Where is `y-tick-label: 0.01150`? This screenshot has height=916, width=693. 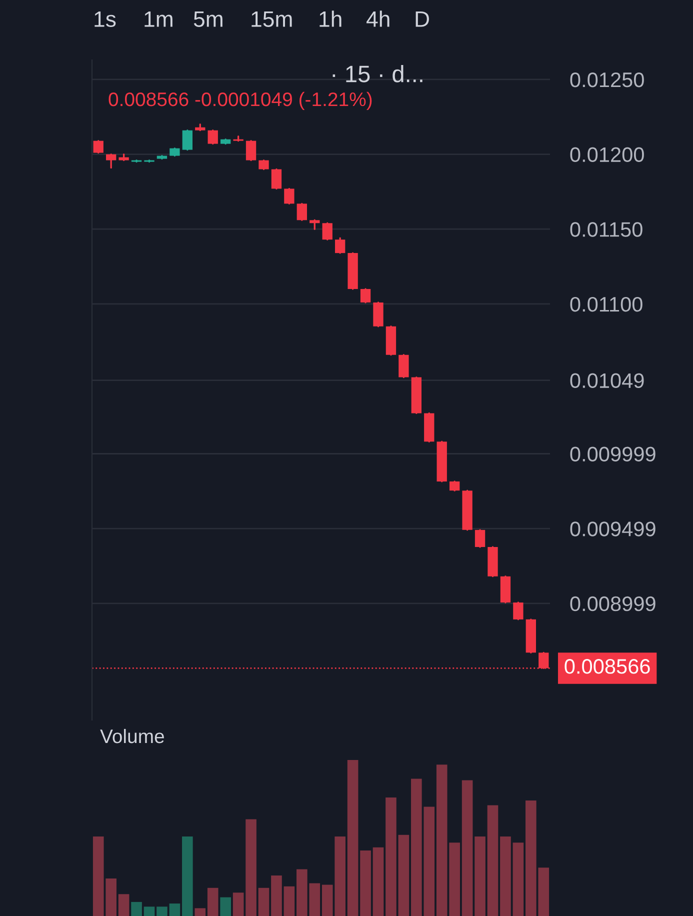
y-tick-label: 0.01150 is located at coordinates (606, 229).